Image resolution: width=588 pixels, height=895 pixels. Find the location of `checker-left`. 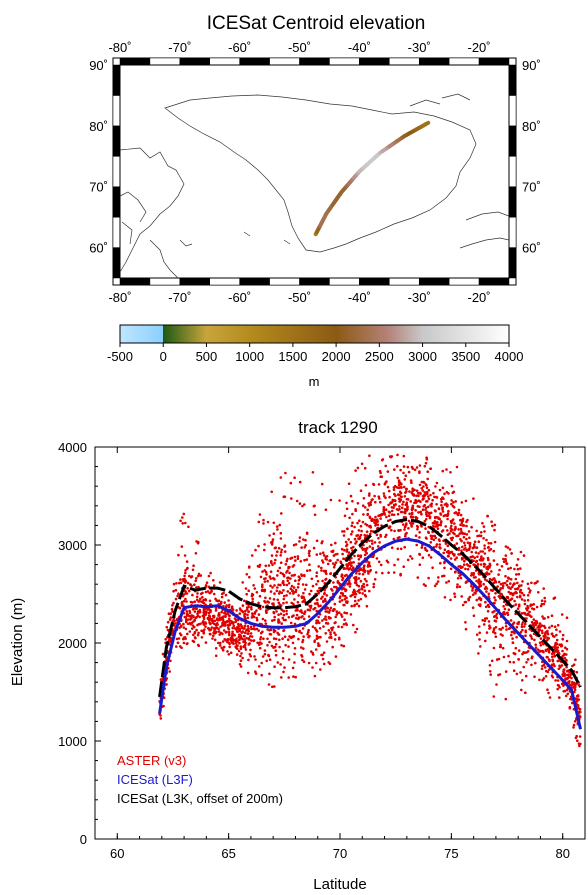

checker-left is located at coordinates (116, 263).